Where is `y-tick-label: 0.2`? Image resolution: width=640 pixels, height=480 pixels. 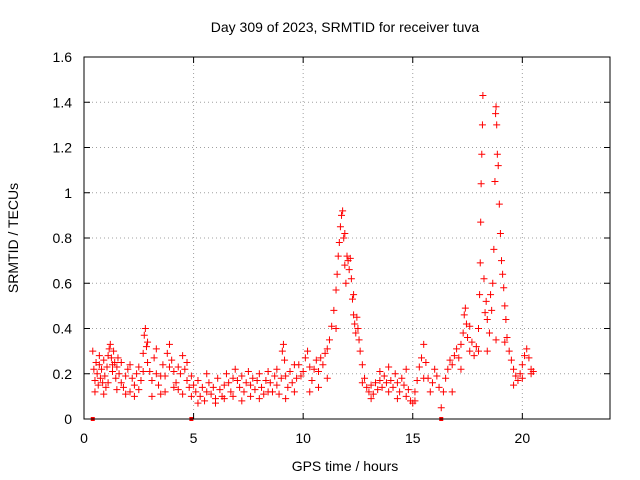 y-tick-label: 0.2 is located at coordinates (63, 374).